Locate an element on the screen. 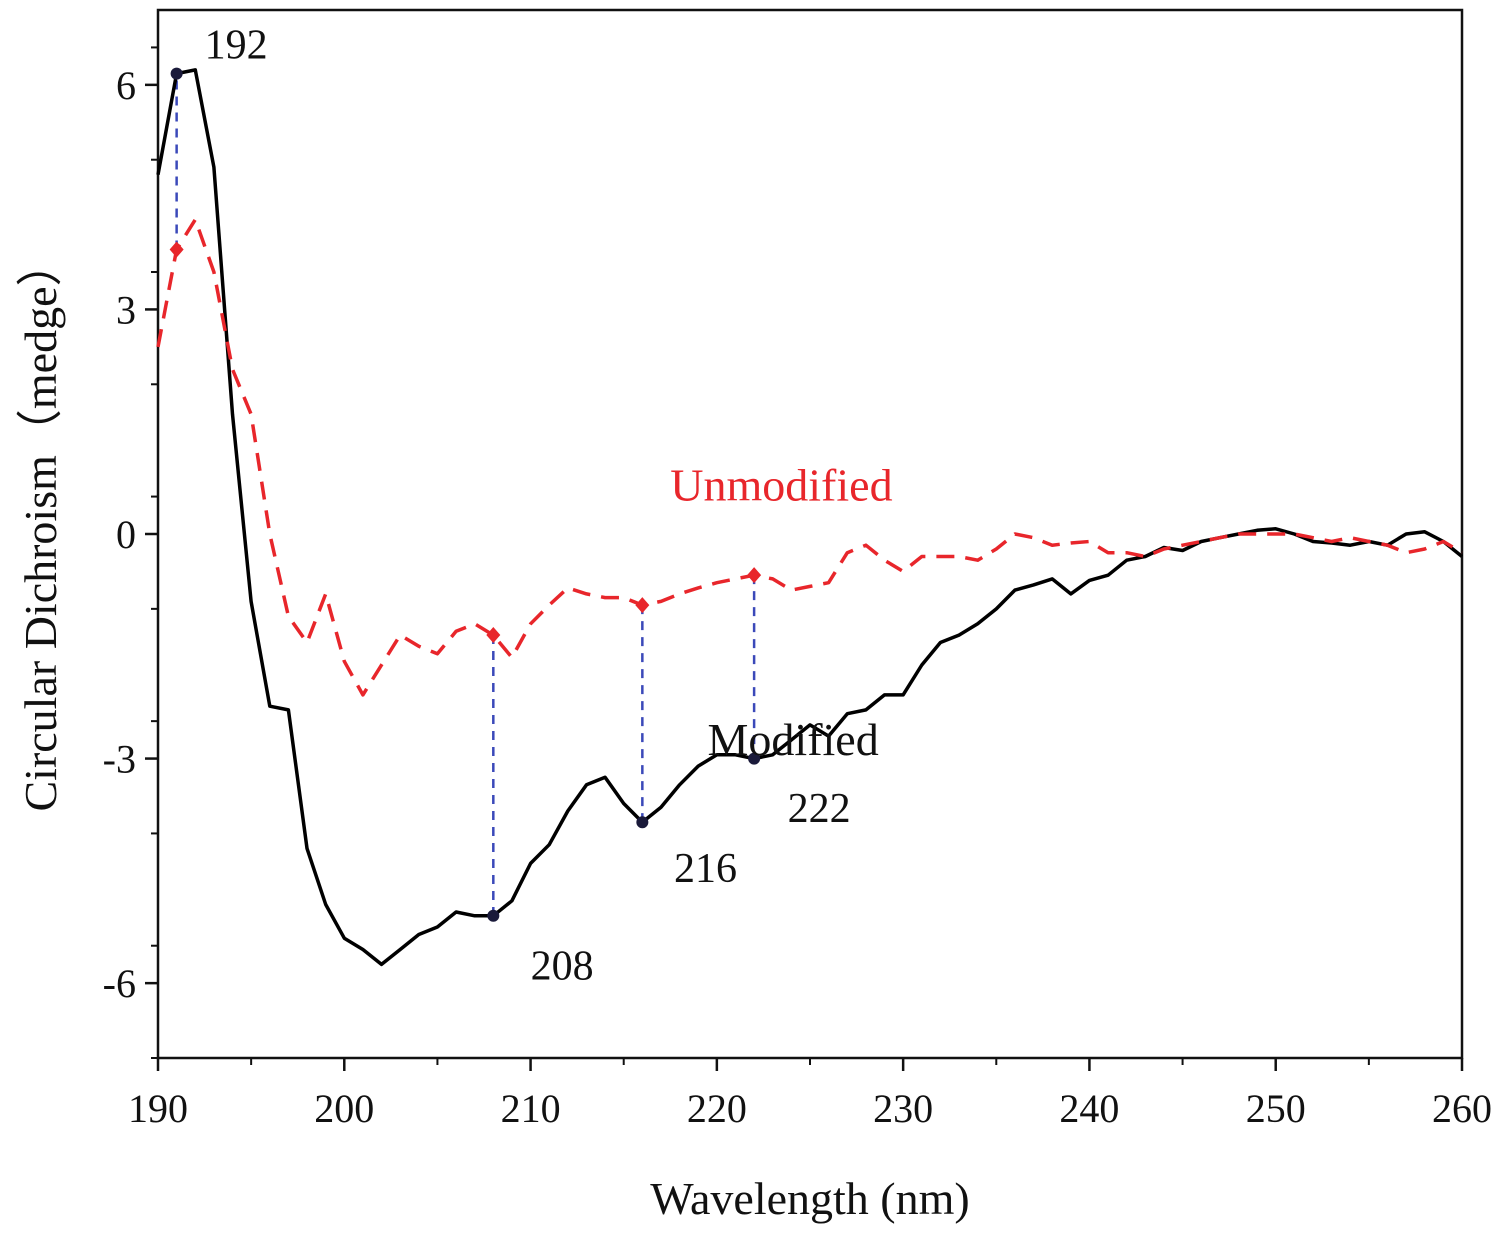 The image size is (1500, 1243). y-tick-label: 0 is located at coordinates (126, 534).